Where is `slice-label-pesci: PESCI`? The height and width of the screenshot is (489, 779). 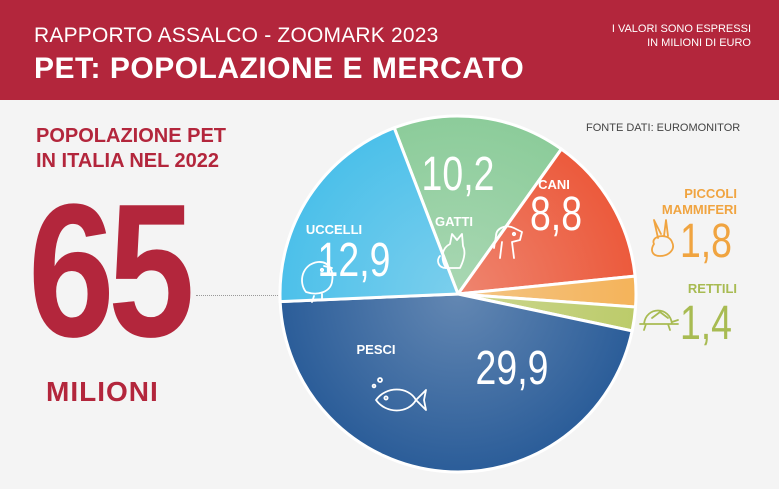 slice-label-pesci: PESCI is located at coordinates (375, 349).